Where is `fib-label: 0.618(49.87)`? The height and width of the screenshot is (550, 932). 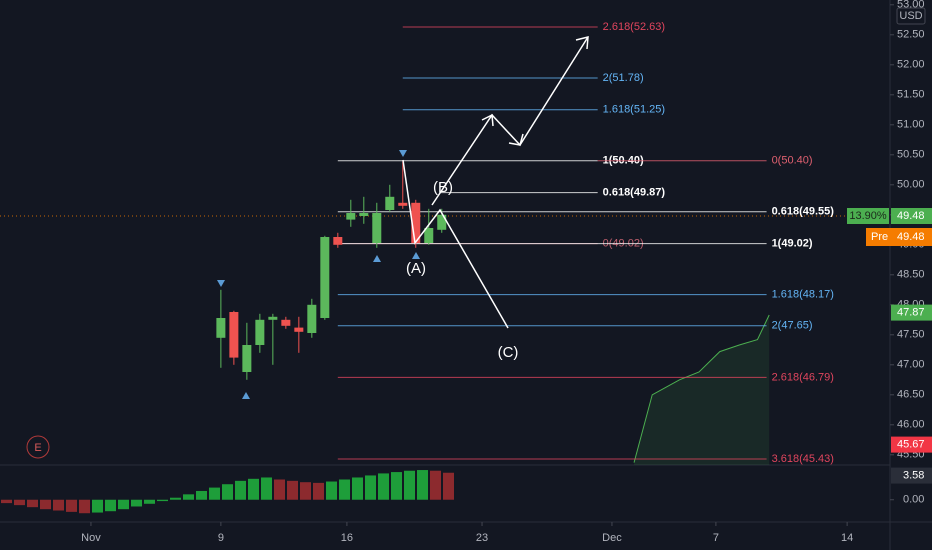
fib-label: 0.618(49.87) is located at coordinates (634, 193).